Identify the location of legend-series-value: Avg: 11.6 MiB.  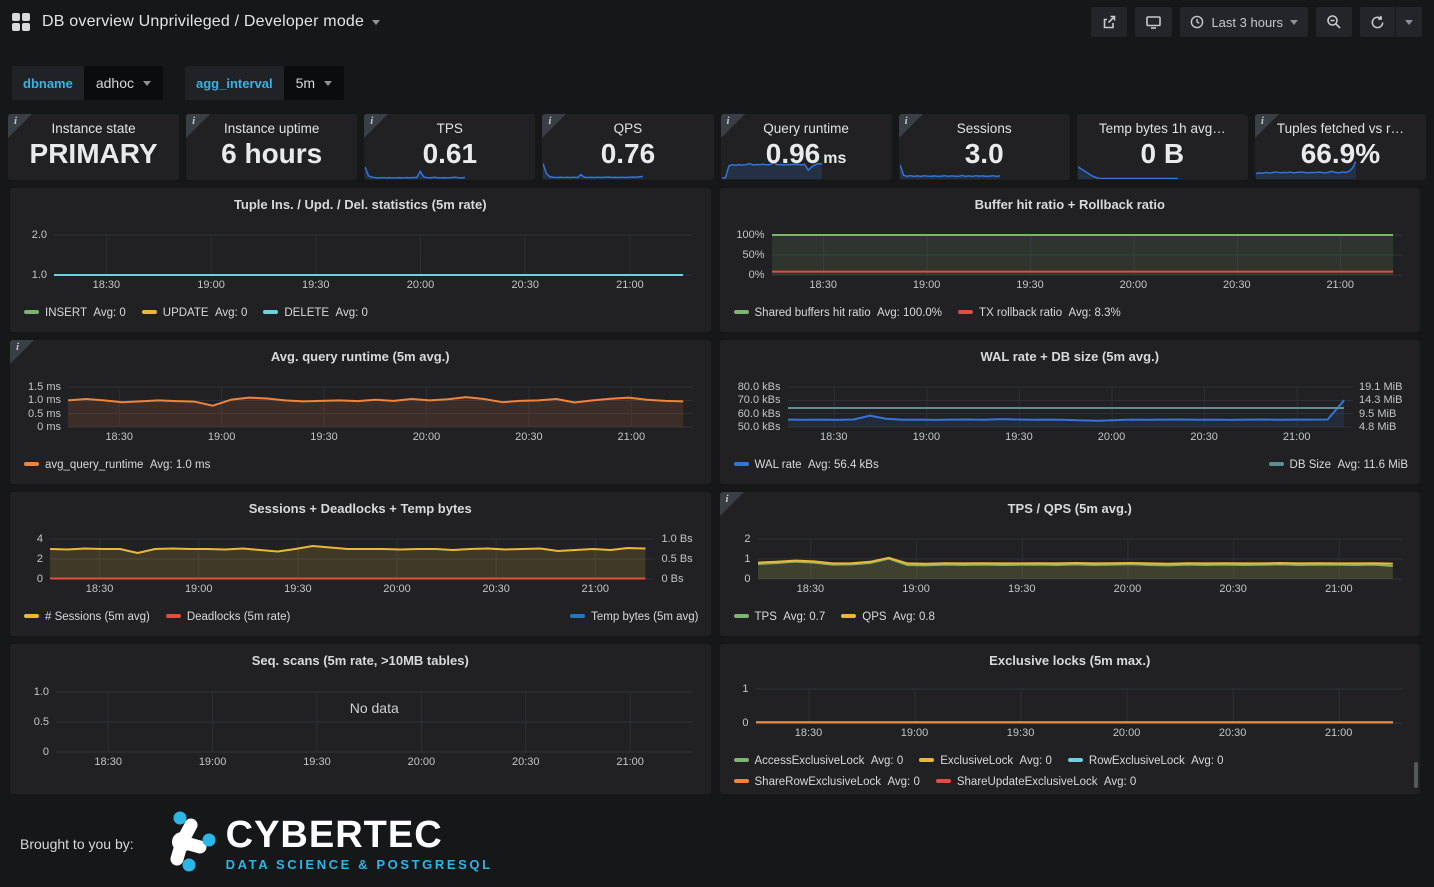
(1369, 465).